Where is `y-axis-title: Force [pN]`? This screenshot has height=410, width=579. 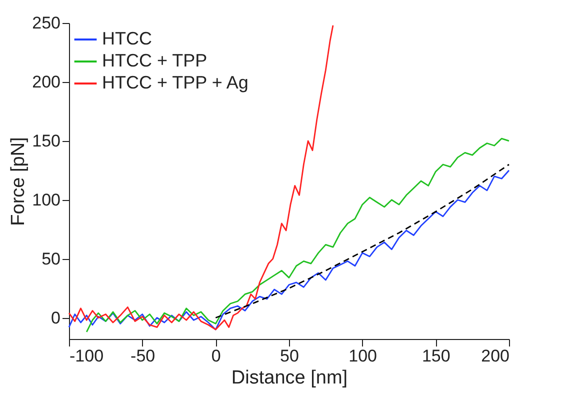 y-axis-title: Force [pN] is located at coordinates (19, 181).